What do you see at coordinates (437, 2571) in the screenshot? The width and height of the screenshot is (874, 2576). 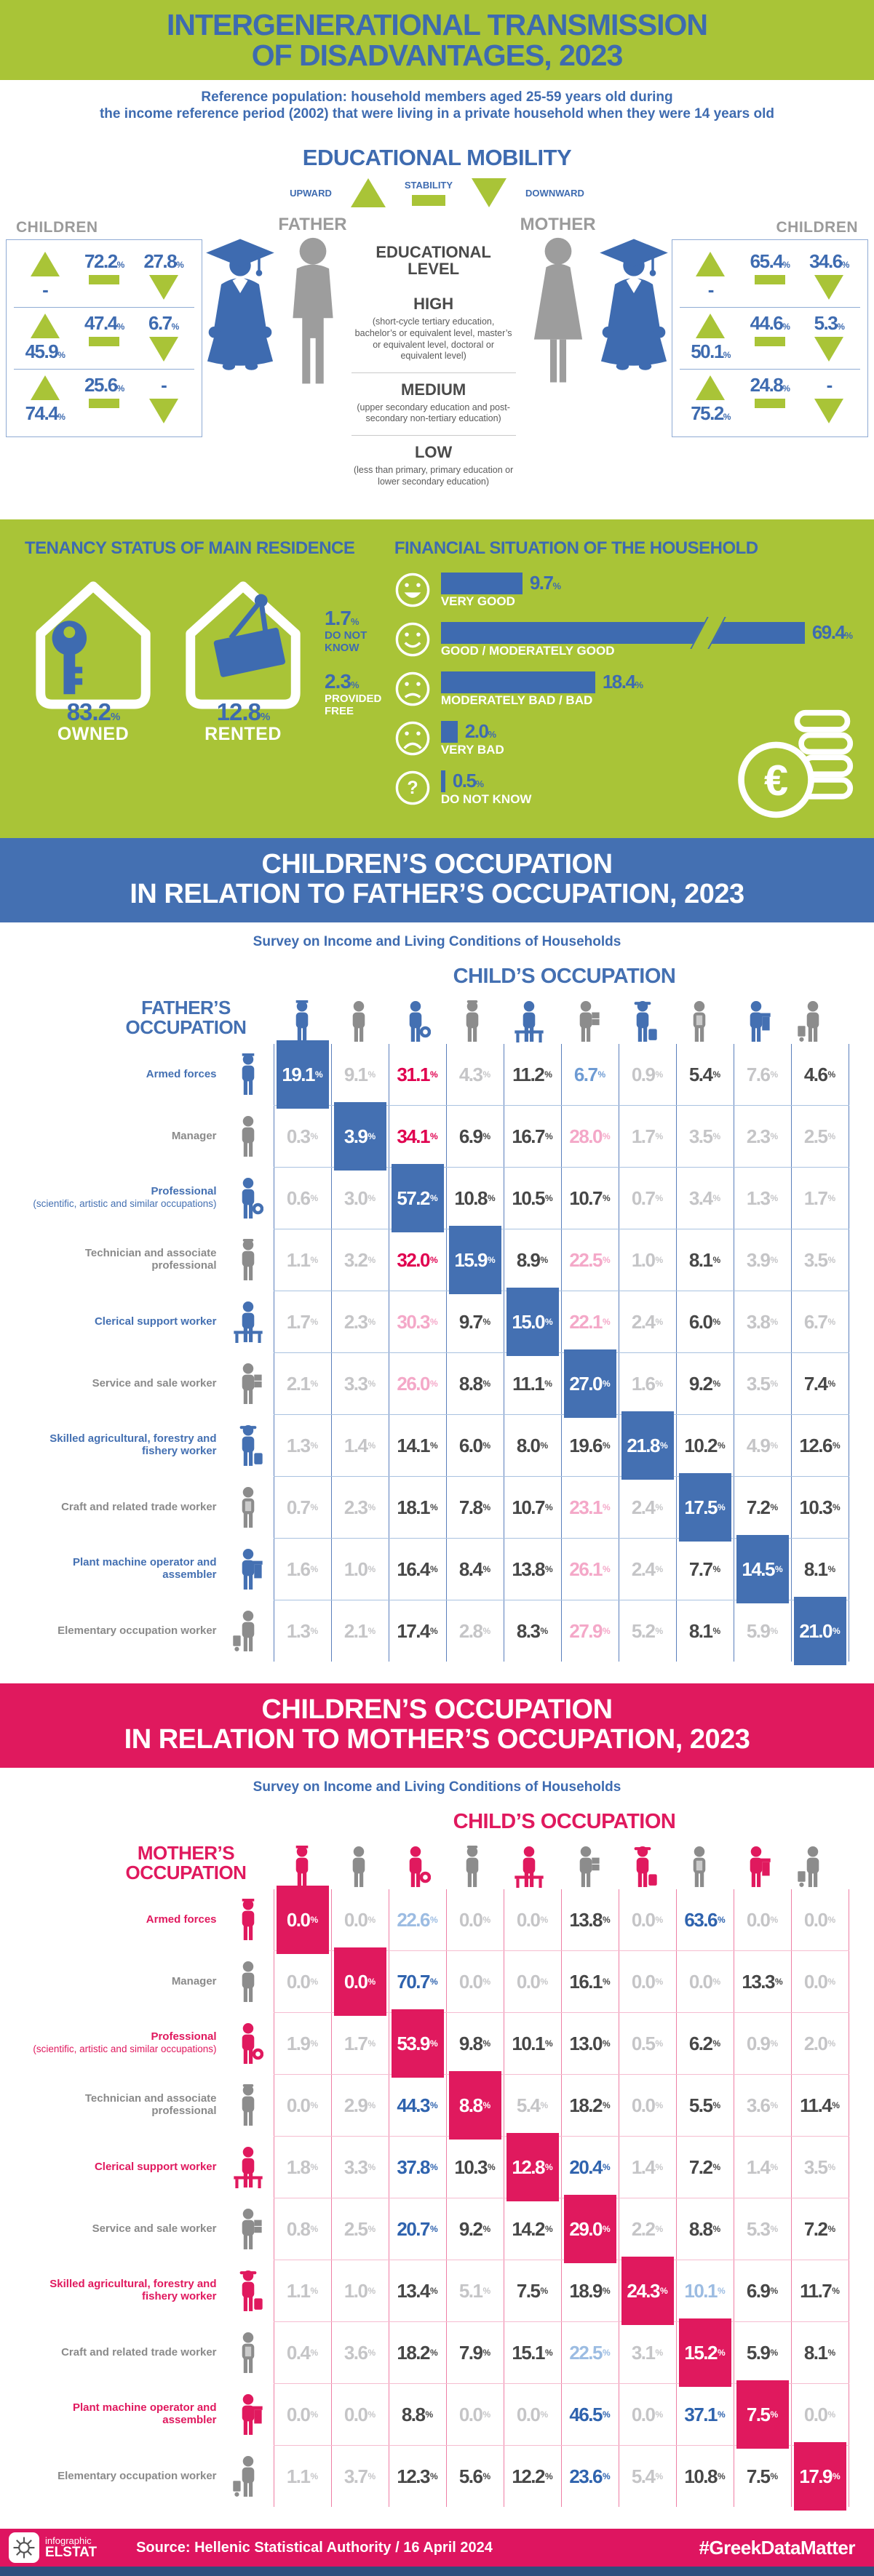 I see `bottom-strip` at bounding box center [437, 2571].